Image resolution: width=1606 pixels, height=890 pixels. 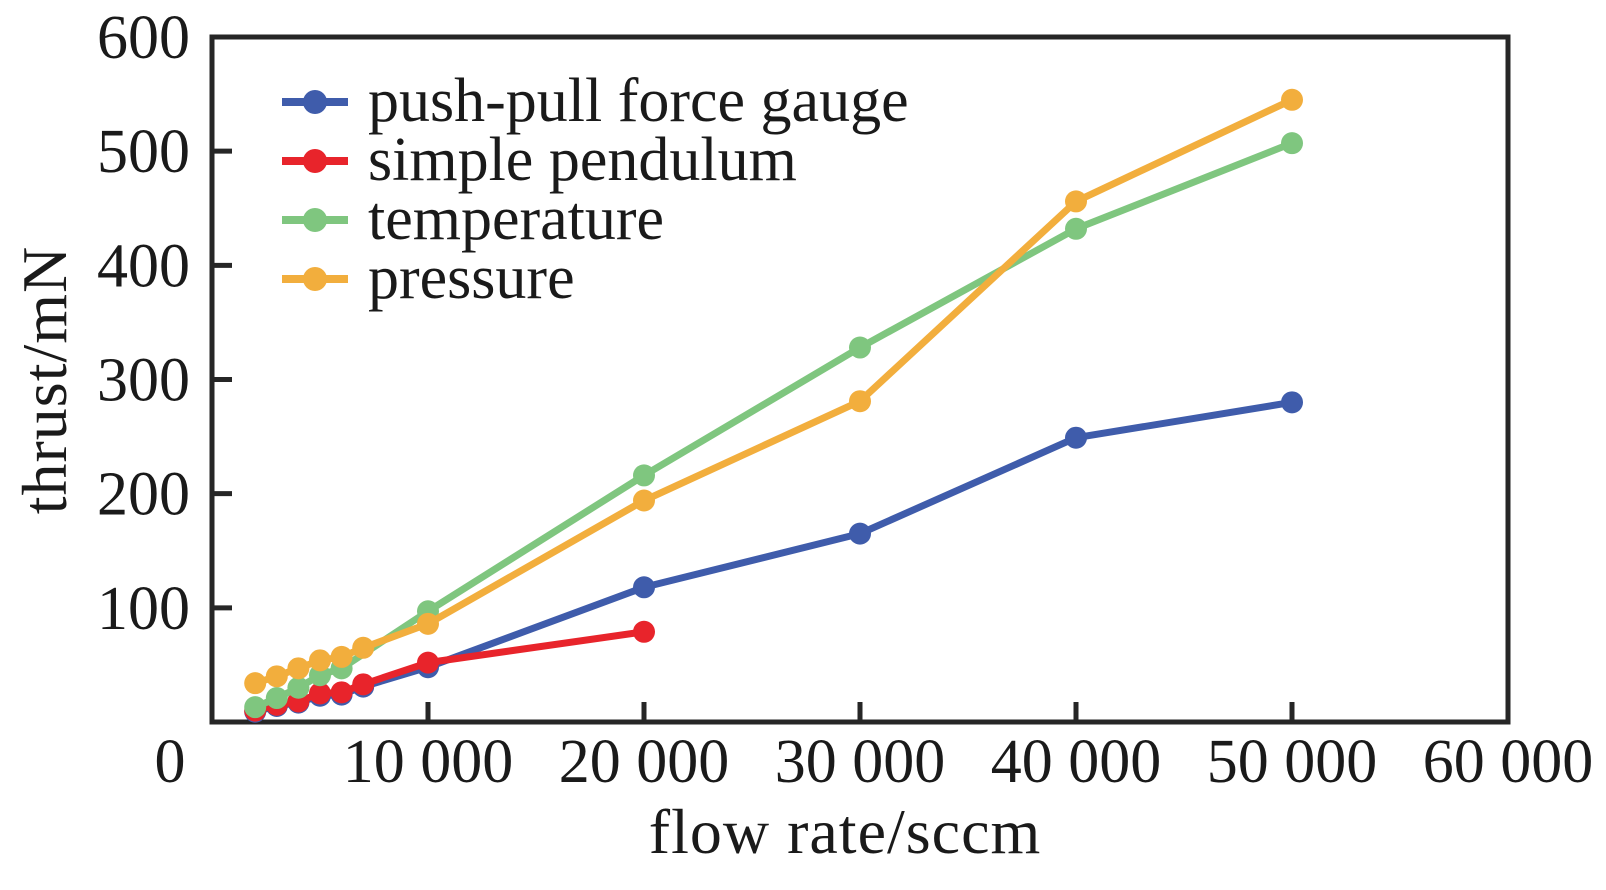 I want to click on y-axis-title: thrust/mN, so click(x=44, y=380).